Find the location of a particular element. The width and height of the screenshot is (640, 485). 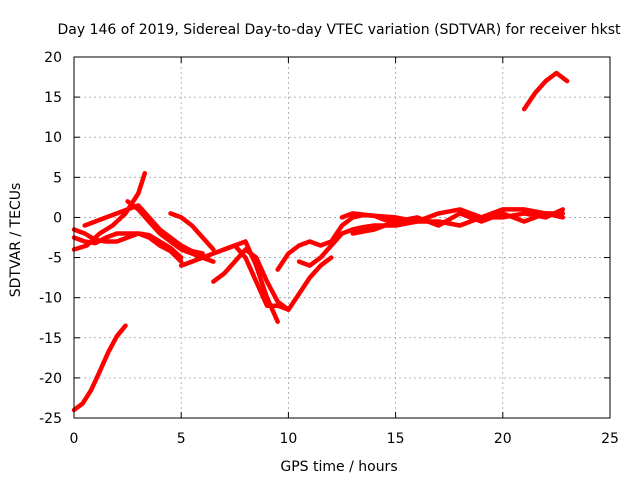

series-arc-a is located at coordinates (109, 211).